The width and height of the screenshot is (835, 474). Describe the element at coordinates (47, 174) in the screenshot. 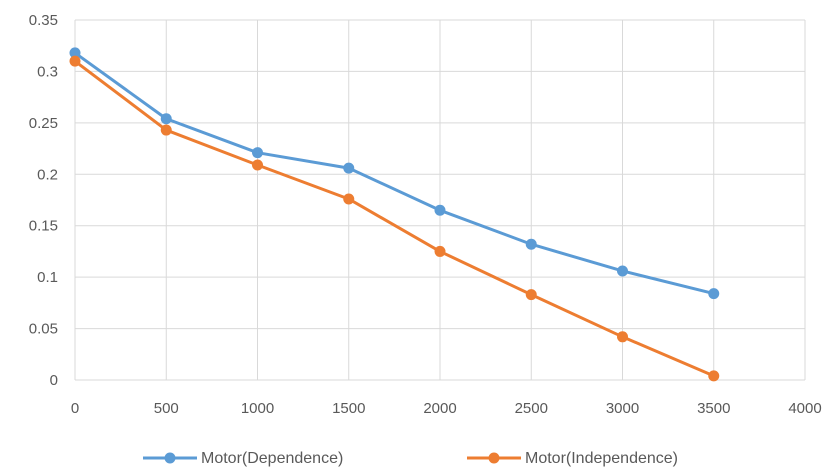

I see `y-tick-label: 0.2` at that location.